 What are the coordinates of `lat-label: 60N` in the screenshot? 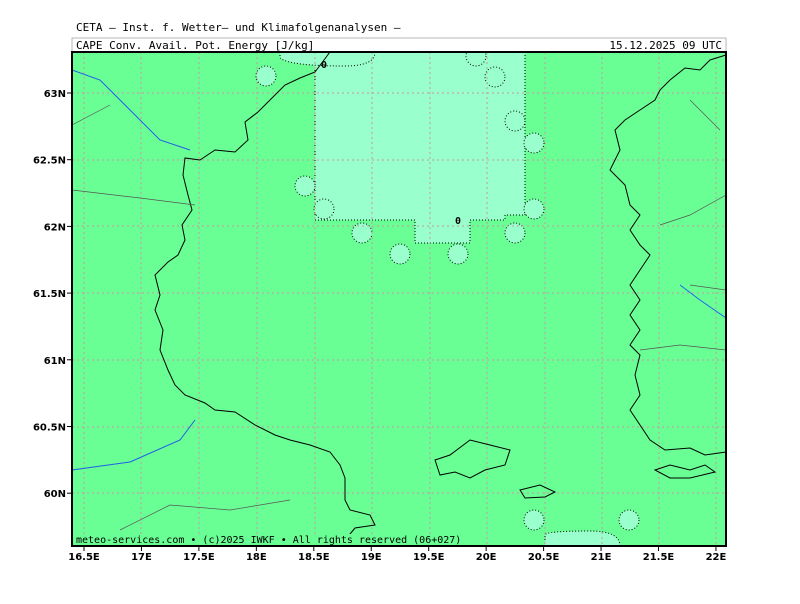 It's located at (55, 494).